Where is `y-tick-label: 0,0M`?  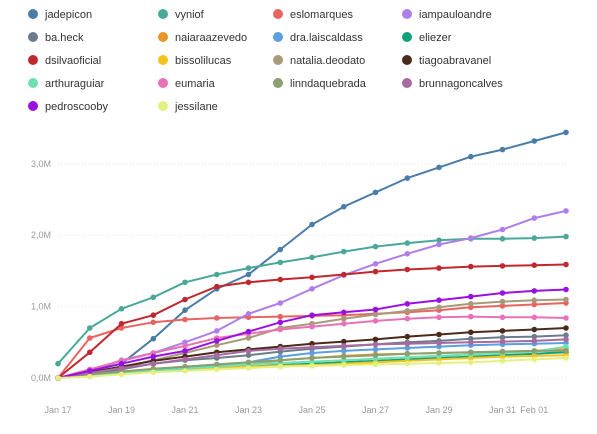 y-tick-label: 0,0M is located at coordinates (41, 378).